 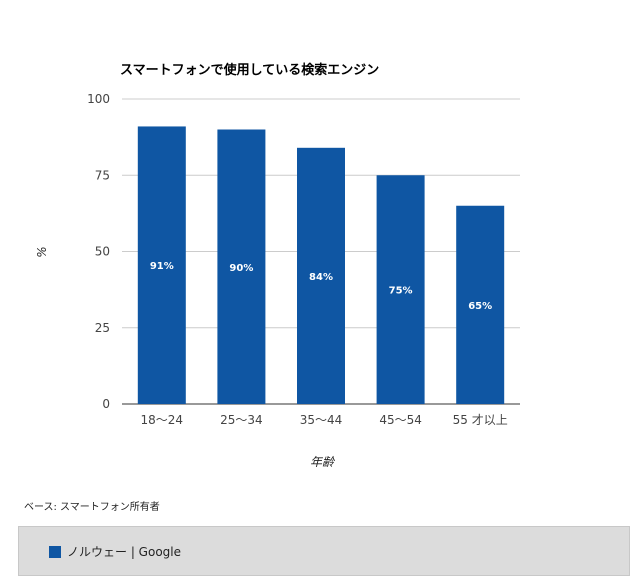 What do you see at coordinates (124, 552) in the screenshot?
I see `legend-label: ノルウェー | Google` at bounding box center [124, 552].